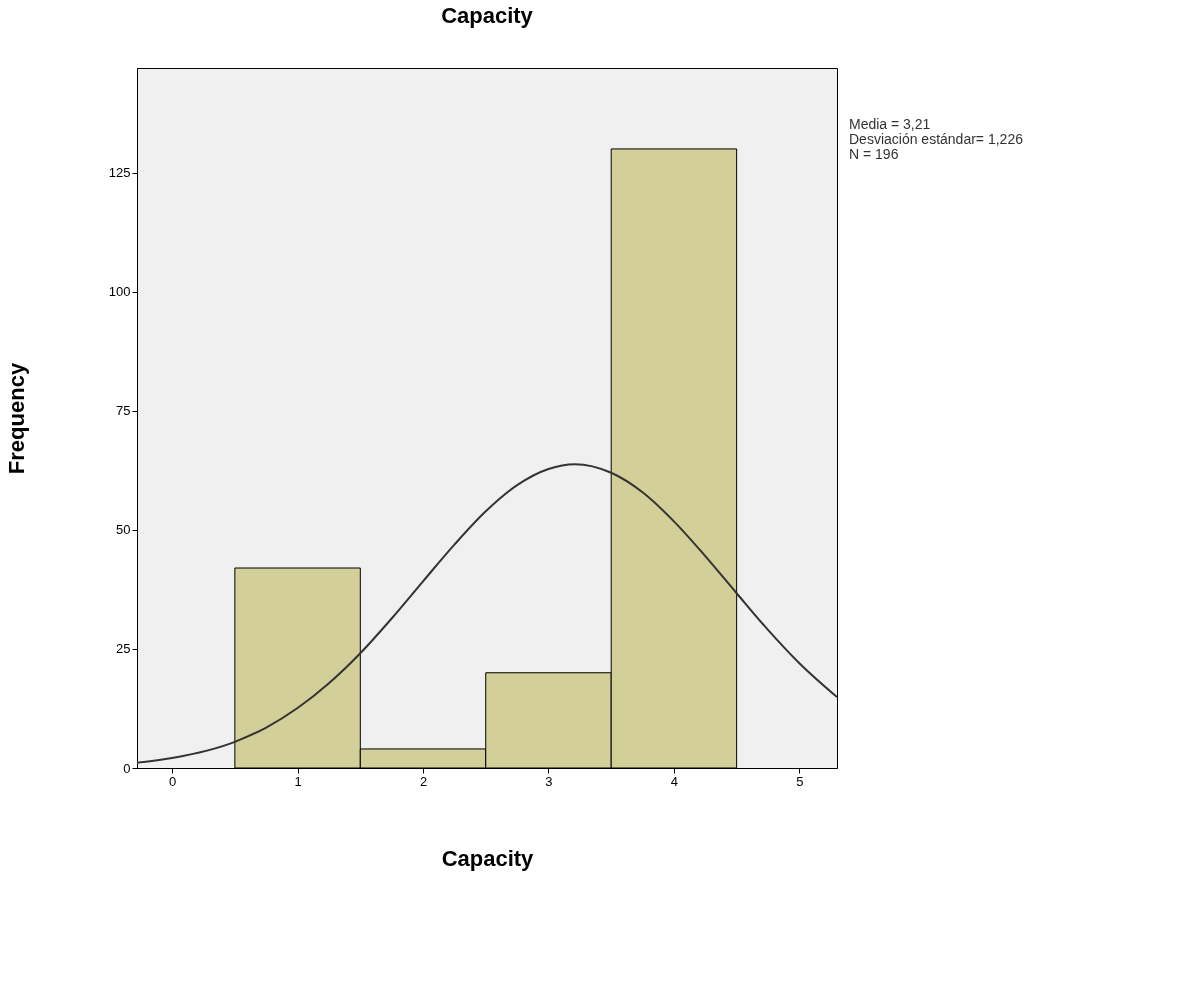 Image resolution: width=1203 pixels, height=983 pixels. What do you see at coordinates (488, 858) in the screenshot?
I see `x-axis-title: Capacity` at bounding box center [488, 858].